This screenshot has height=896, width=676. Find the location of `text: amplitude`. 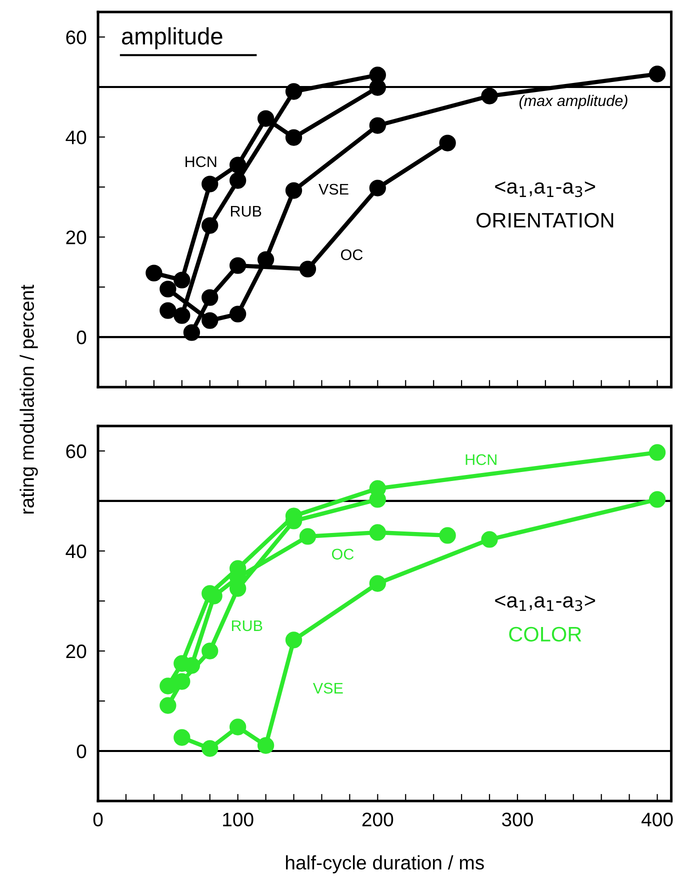

text: amplitude is located at coordinates (172, 38).